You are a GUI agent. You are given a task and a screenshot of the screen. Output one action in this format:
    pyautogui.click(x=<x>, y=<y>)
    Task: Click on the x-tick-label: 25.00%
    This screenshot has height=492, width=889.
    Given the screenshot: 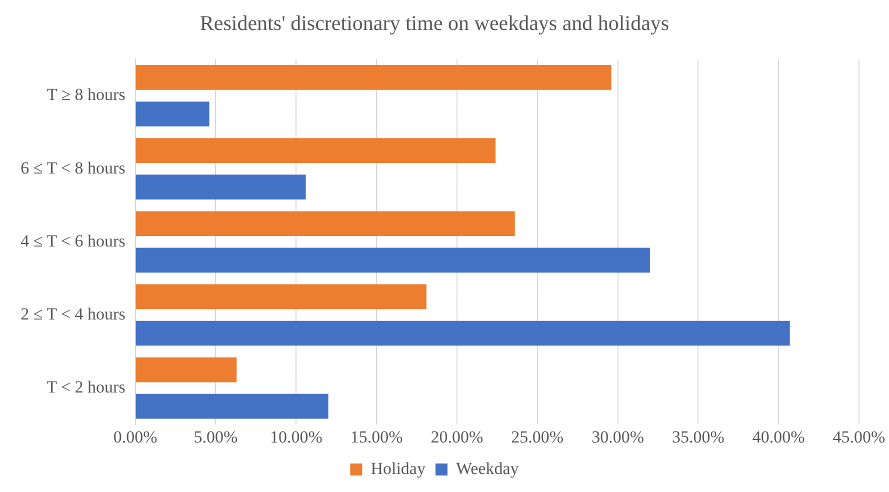 What is the action you would take?
    pyautogui.click(x=537, y=436)
    